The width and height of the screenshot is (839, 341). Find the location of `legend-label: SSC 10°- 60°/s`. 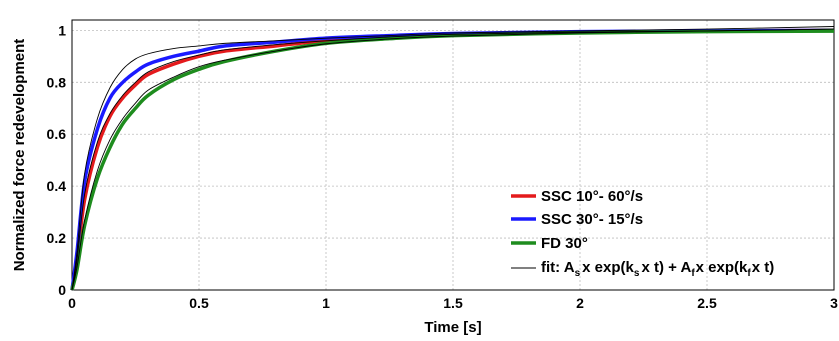

legend-label: SSC 10°- 60°/s is located at coordinates (592, 196).